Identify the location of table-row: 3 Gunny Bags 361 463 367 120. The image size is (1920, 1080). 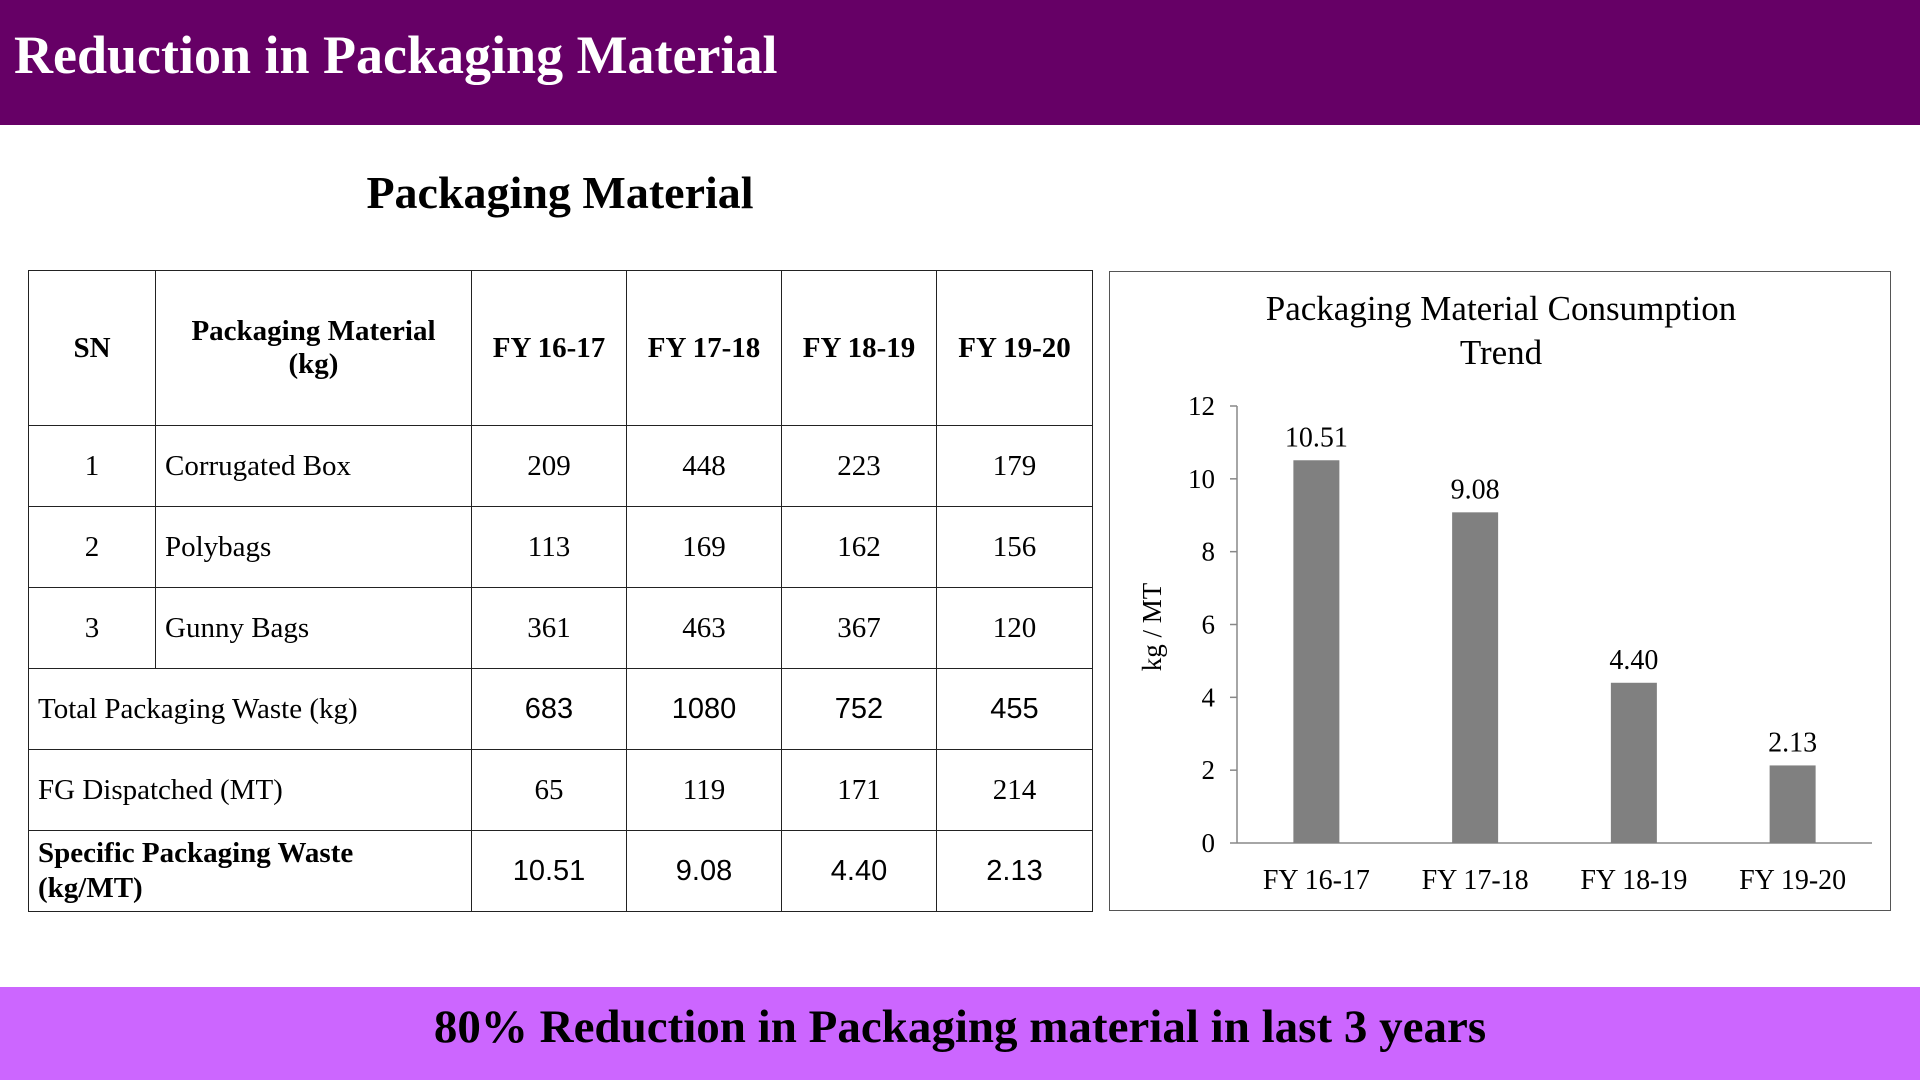
(560, 628).